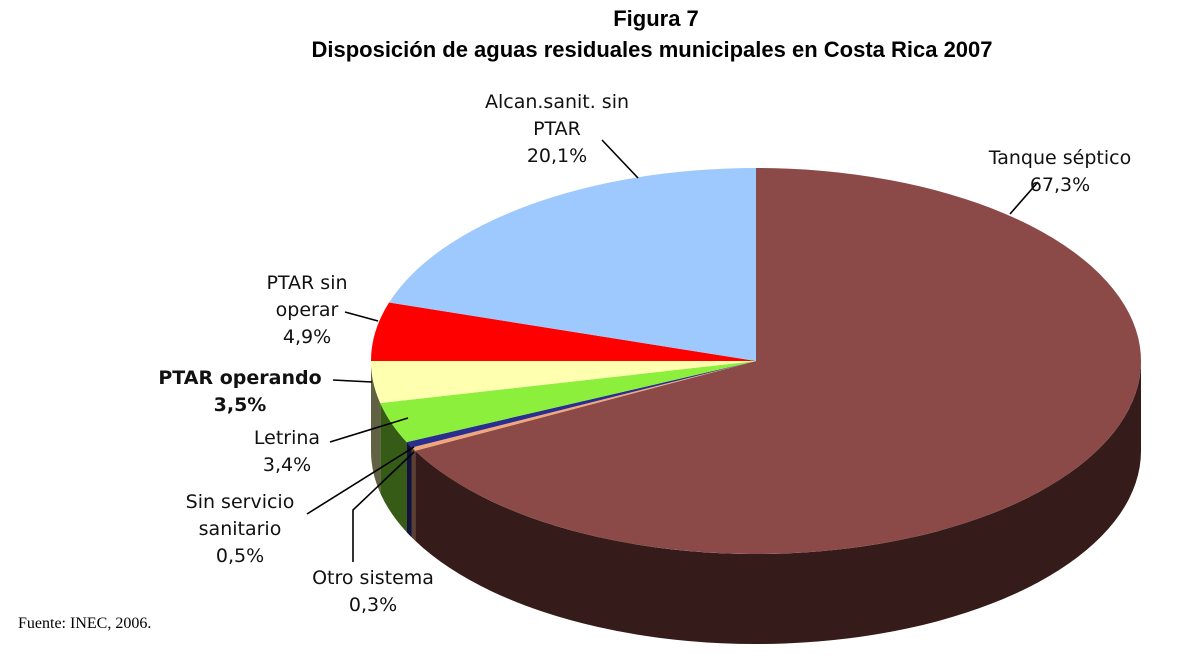 The image size is (1185, 657). Describe the element at coordinates (1059, 158) in the screenshot. I see `label-text-tanque-septico: Tanque séptico` at that location.